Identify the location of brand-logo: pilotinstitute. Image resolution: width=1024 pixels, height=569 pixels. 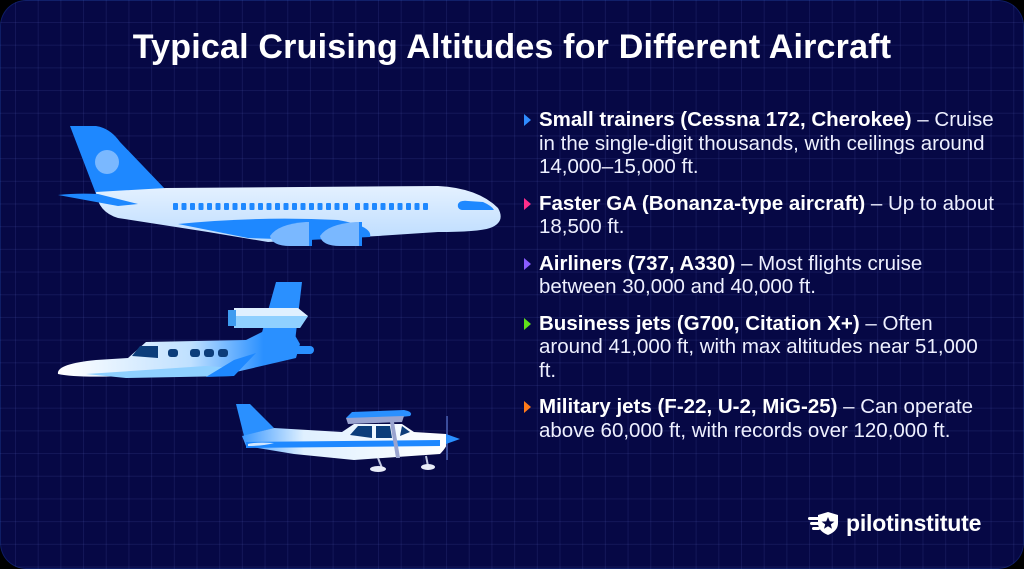
(894, 523).